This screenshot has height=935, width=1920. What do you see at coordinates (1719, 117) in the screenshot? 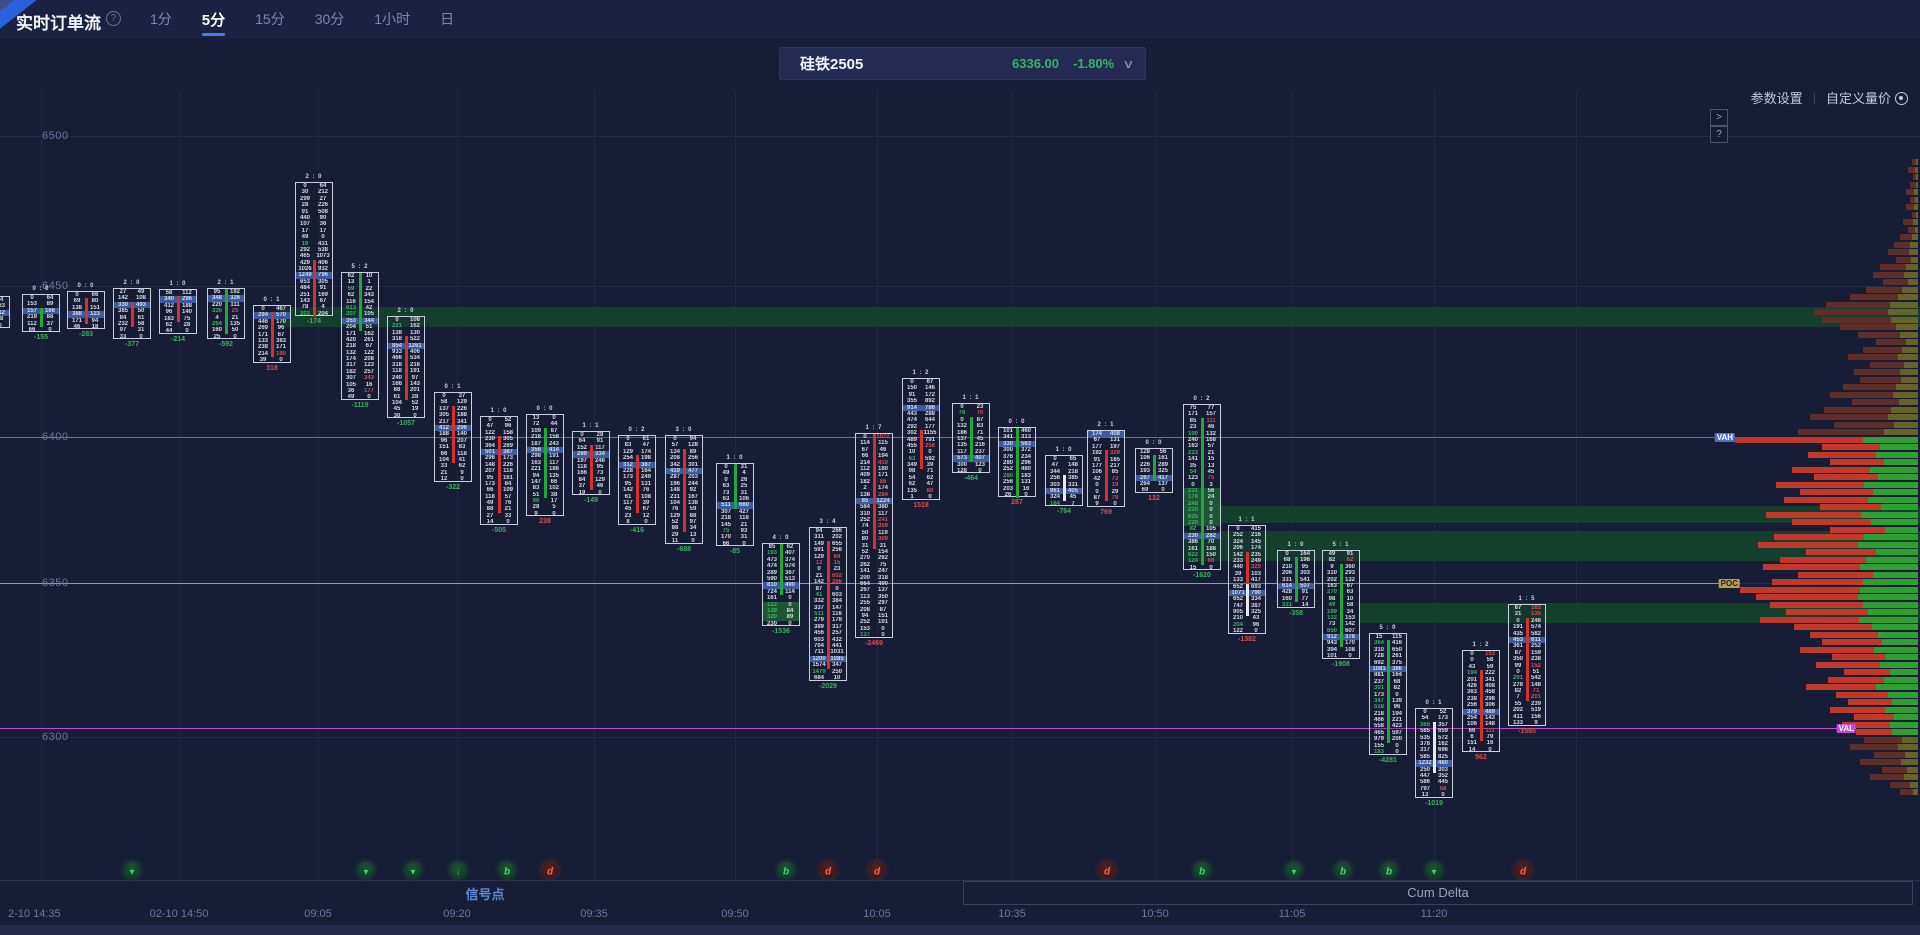
I see `expand-panel-button: >` at bounding box center [1719, 117].